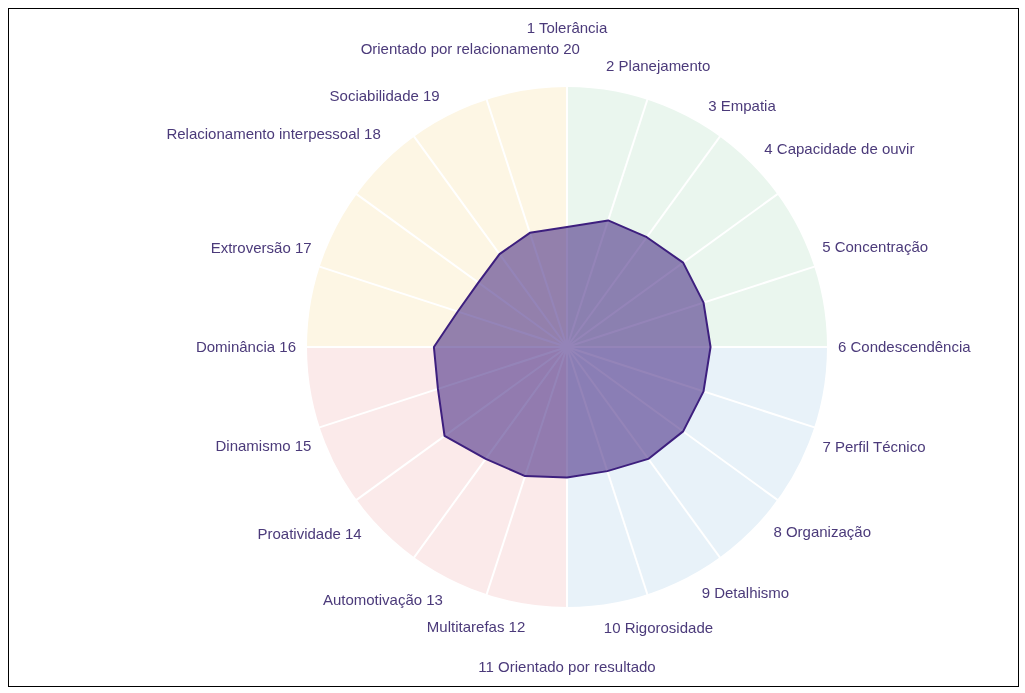  I want to click on spoke-label: 10 Rigorosidade, so click(658, 628).